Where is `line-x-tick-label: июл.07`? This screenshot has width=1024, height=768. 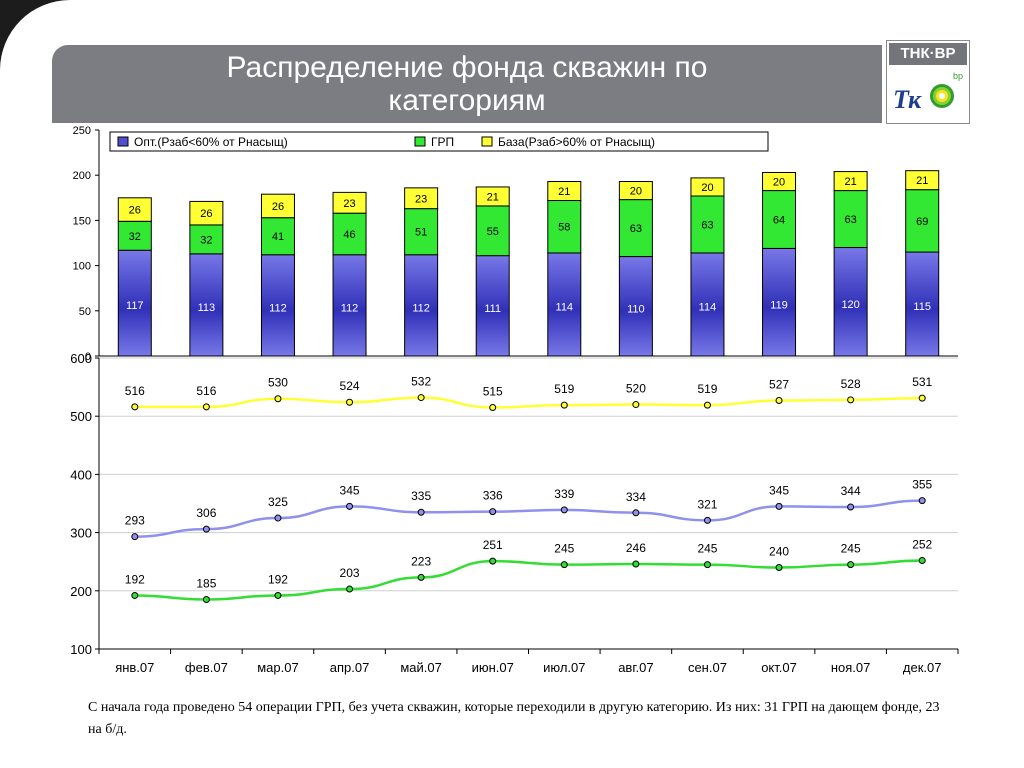 line-x-tick-label: июл.07 is located at coordinates (564, 667).